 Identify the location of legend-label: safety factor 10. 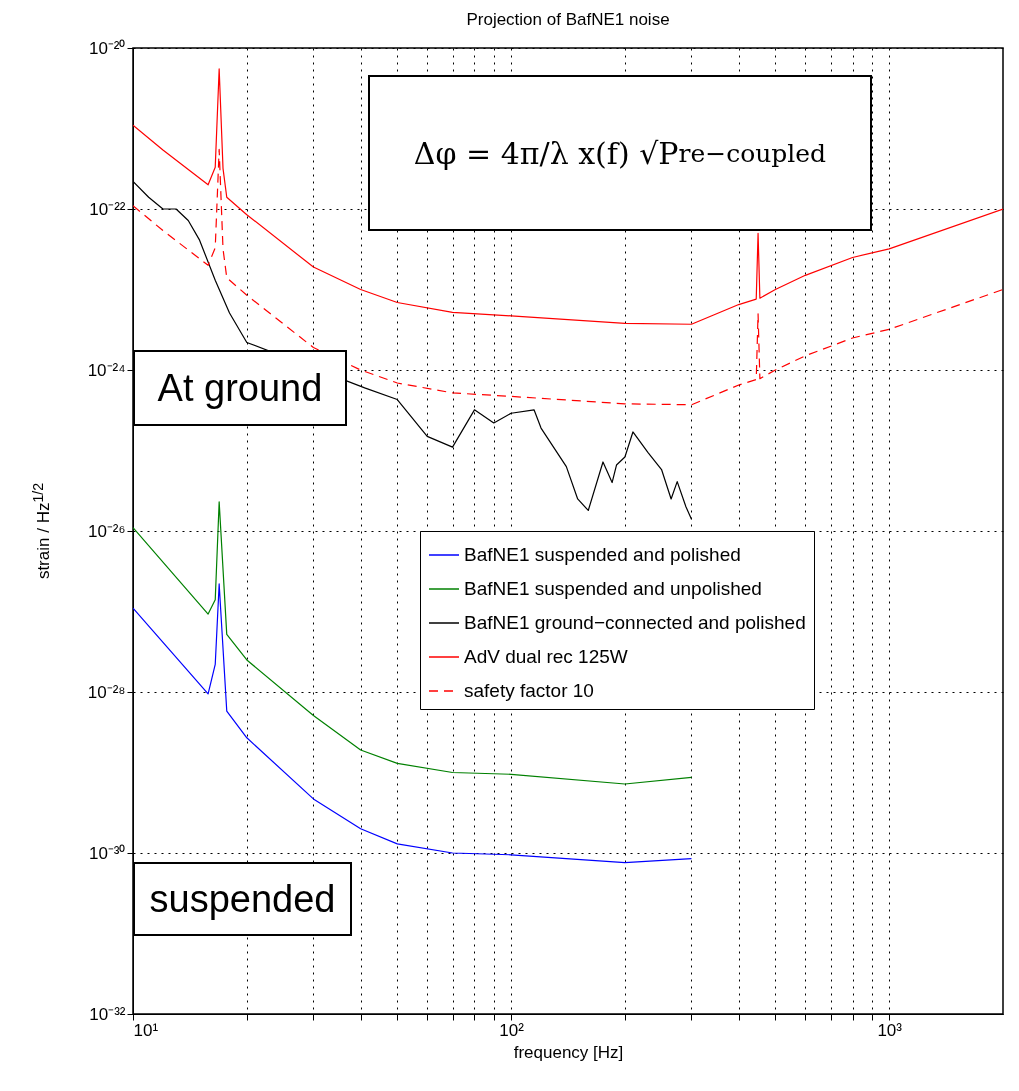
(529, 690).